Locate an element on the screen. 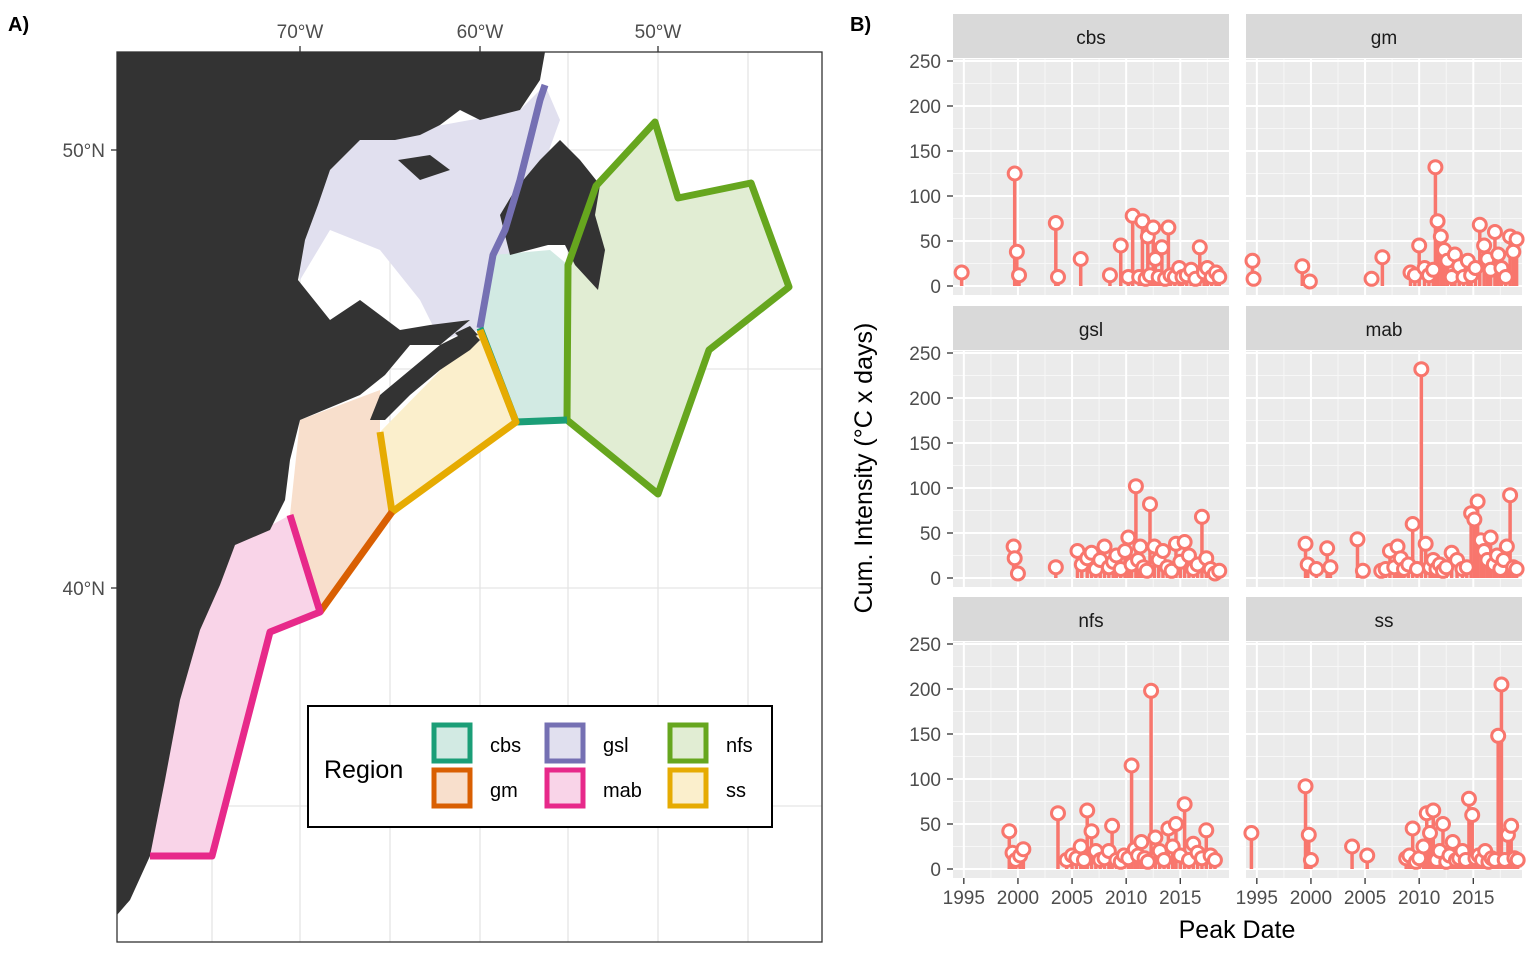 The image size is (1536, 960). facet-nfs: nfs 0 50 100 150 200 250 1995 2000 2005 2010 2015 is located at coordinates (1069, 753).